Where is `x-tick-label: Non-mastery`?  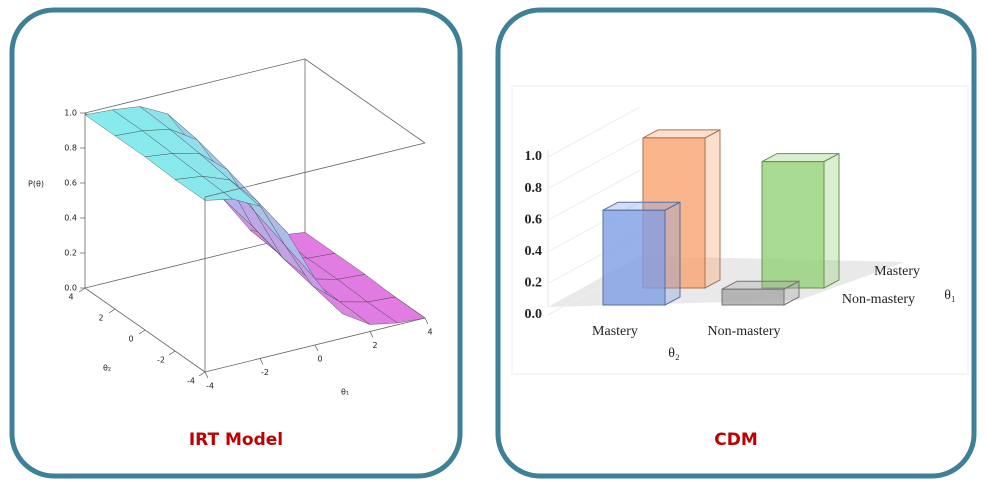 x-tick-label: Non-mastery is located at coordinates (743, 331).